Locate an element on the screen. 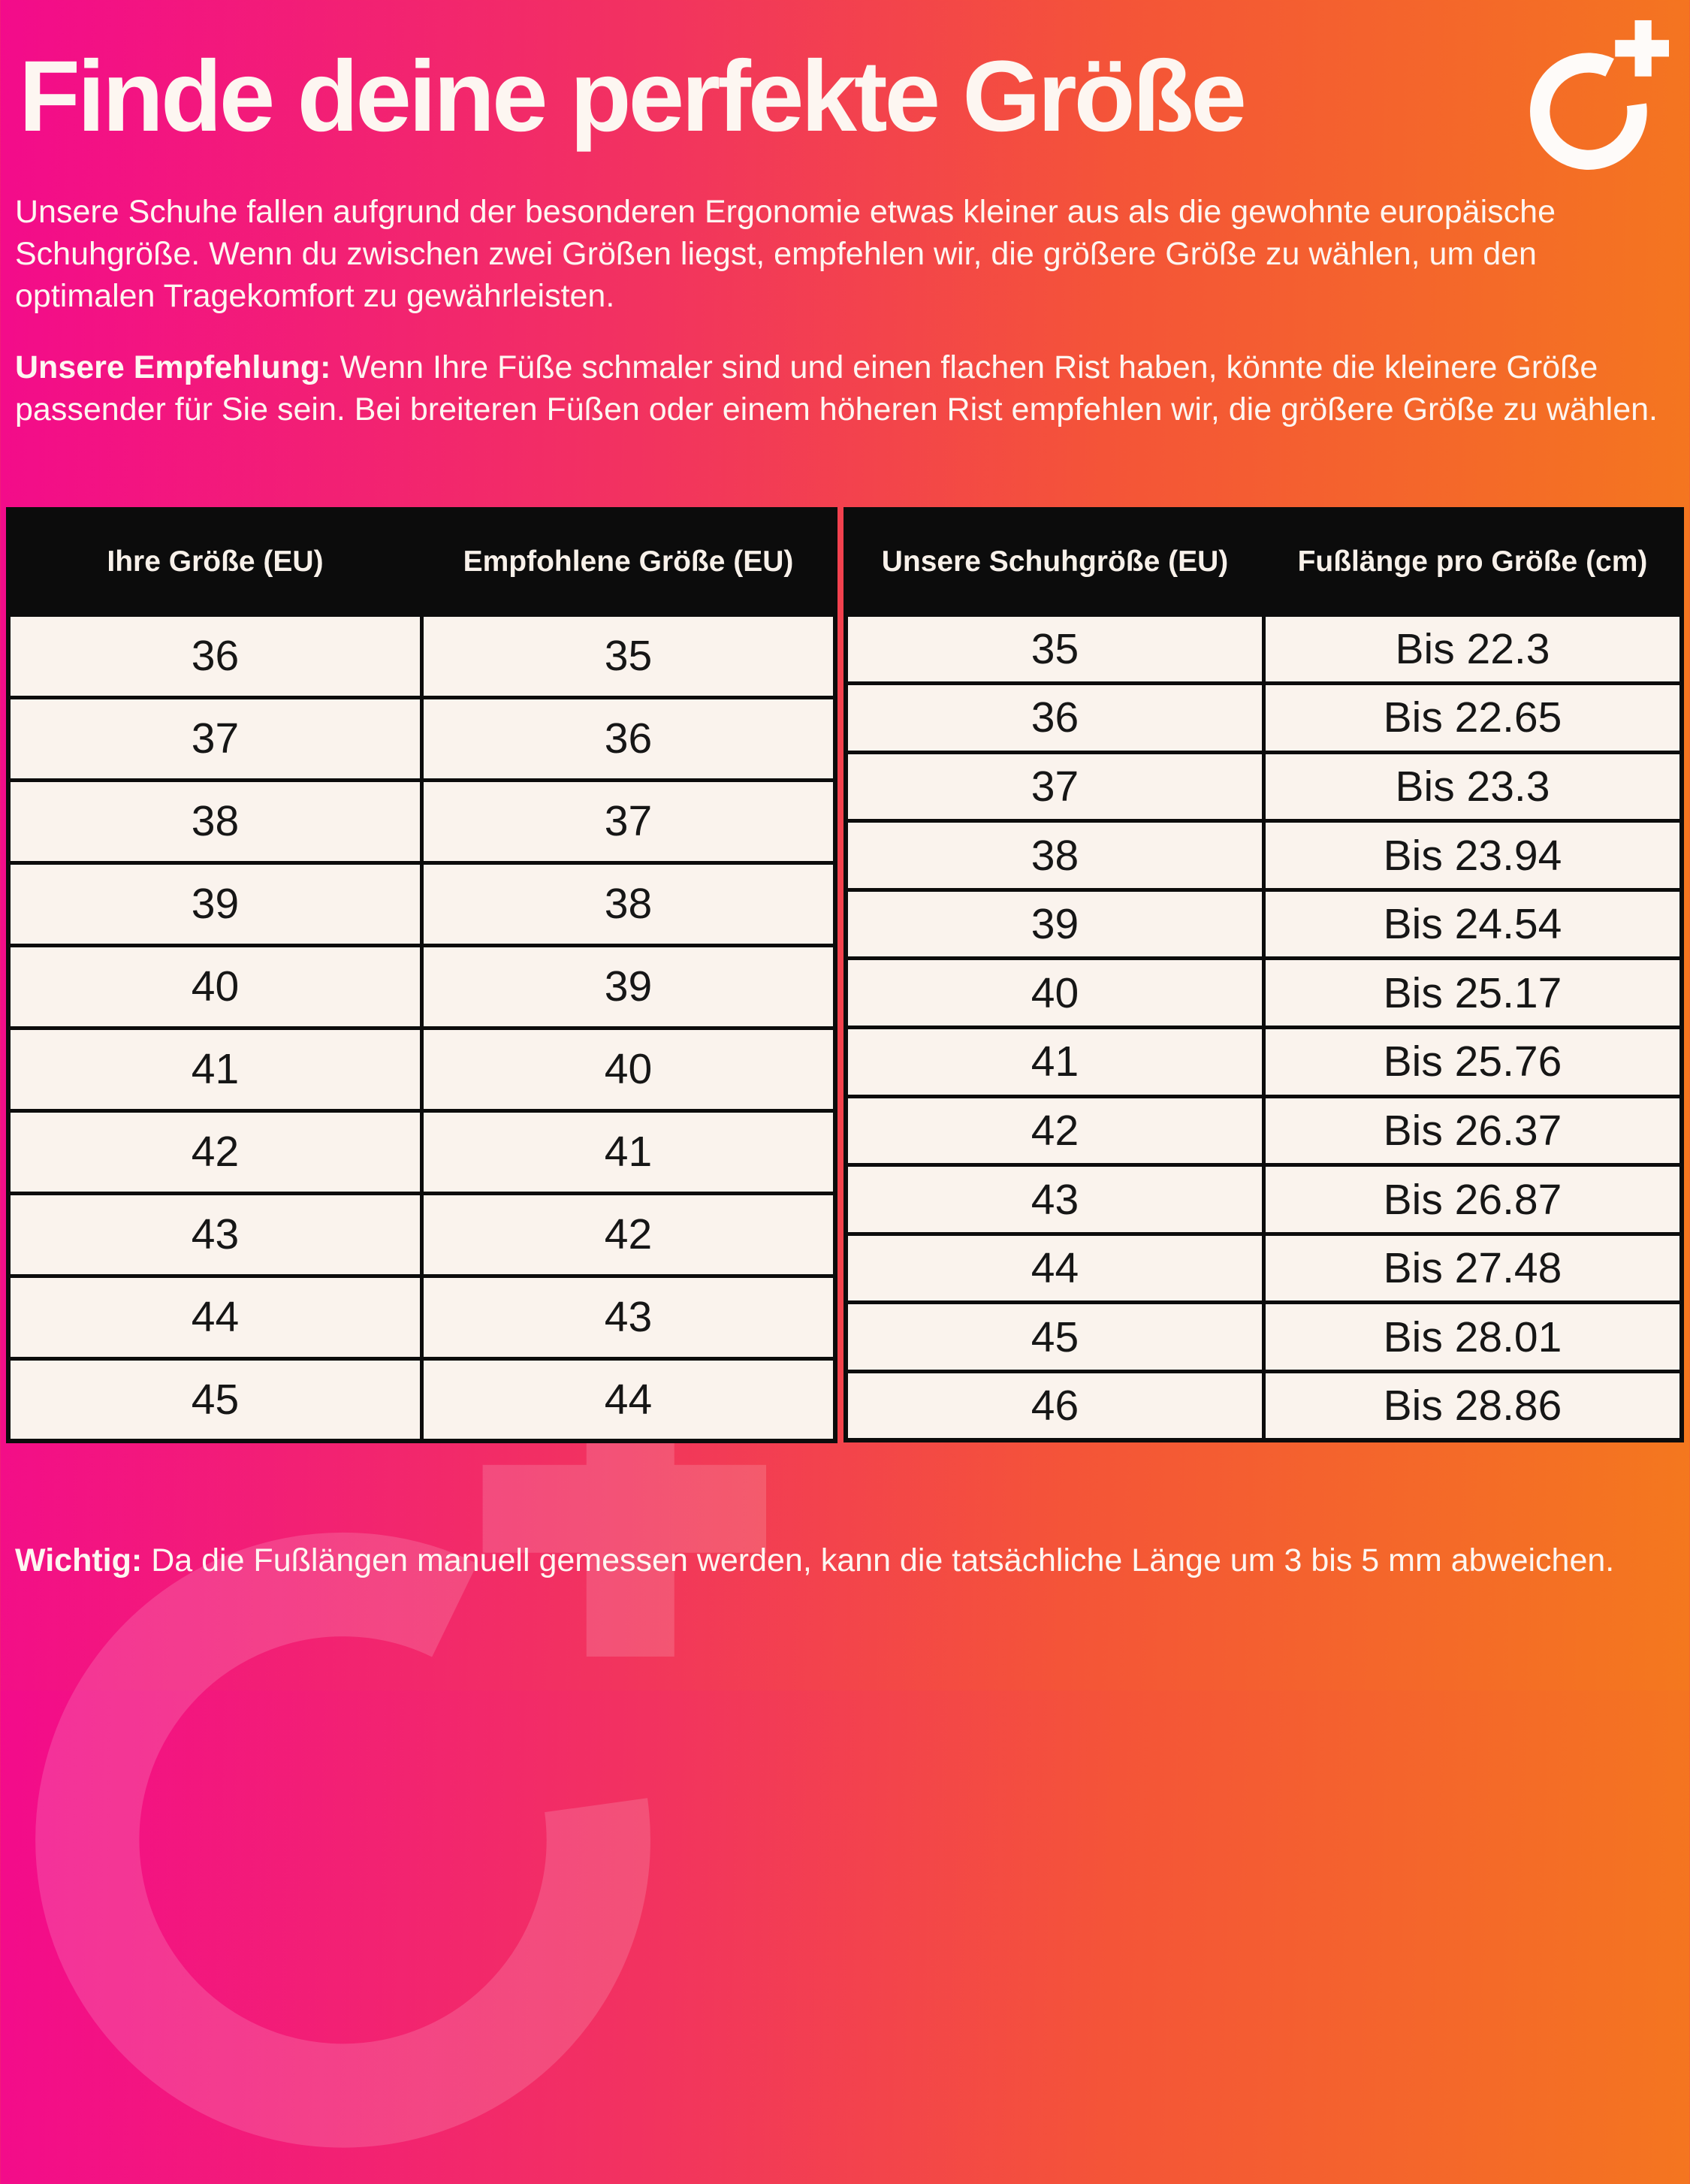  table-cell: Bis 24.54 is located at coordinates (1473, 924).